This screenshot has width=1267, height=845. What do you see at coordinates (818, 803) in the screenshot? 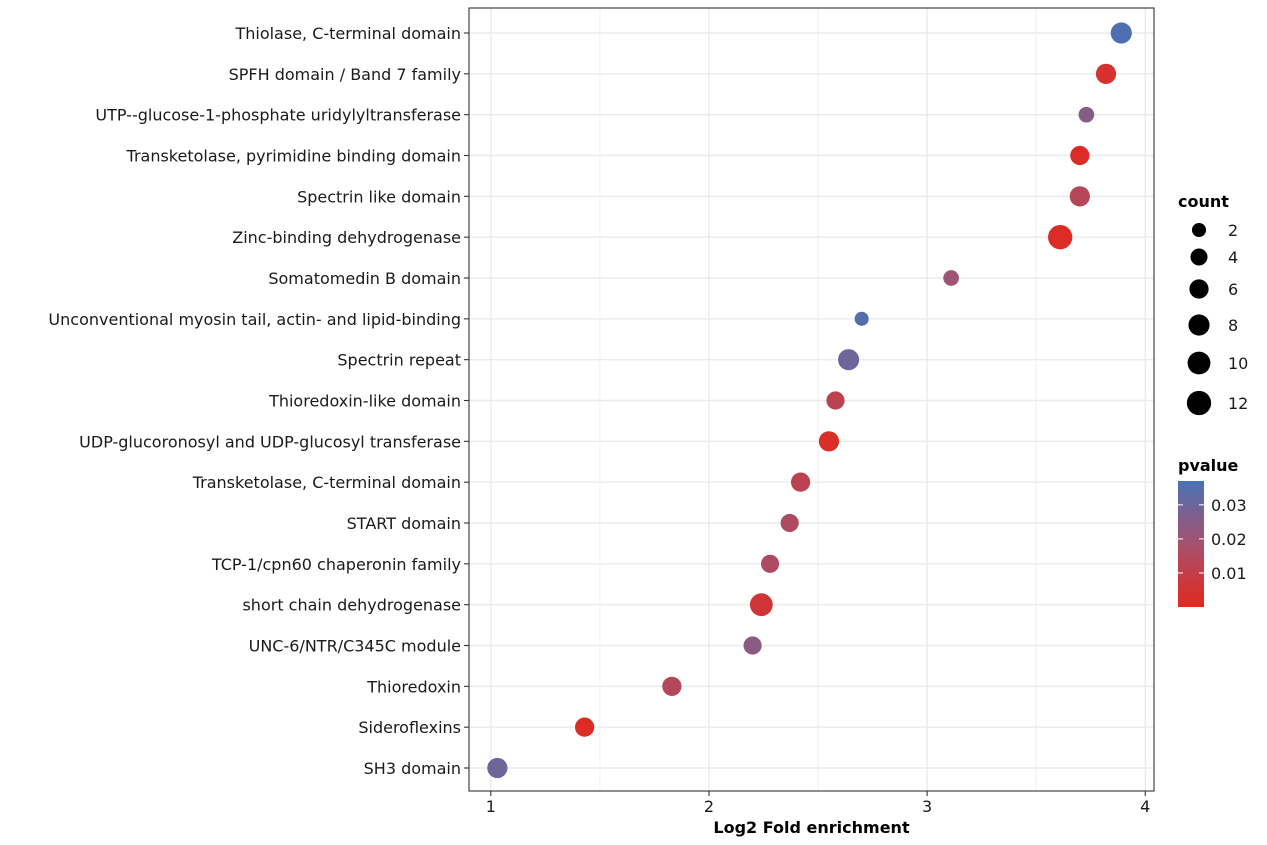
I see `x-axis: 1 2 3 4` at bounding box center [818, 803].